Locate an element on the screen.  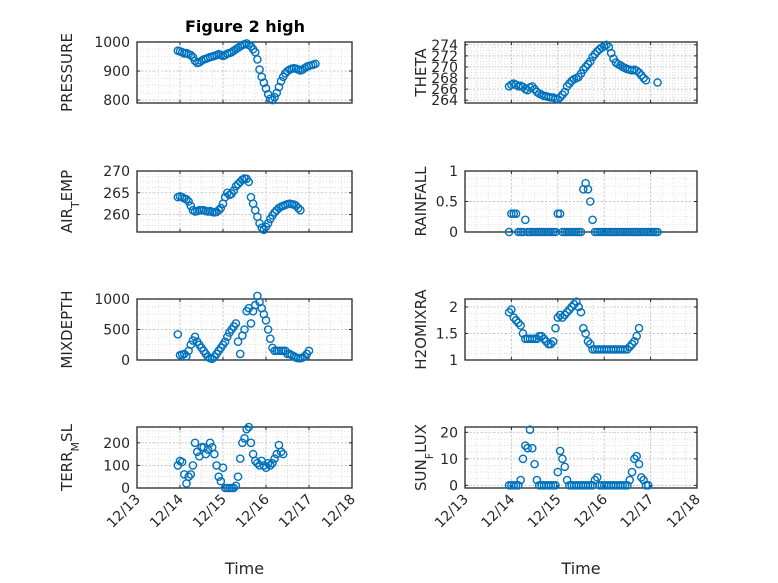
y-tick-label: 270 is located at coordinates (444, 68).